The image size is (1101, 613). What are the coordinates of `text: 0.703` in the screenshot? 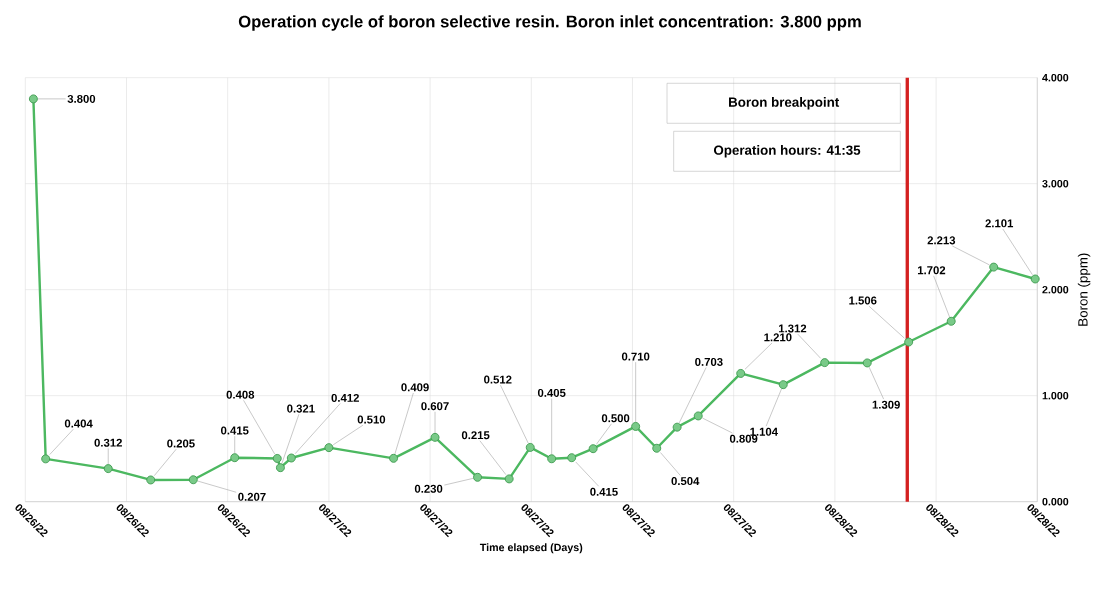 It's located at (709, 361).